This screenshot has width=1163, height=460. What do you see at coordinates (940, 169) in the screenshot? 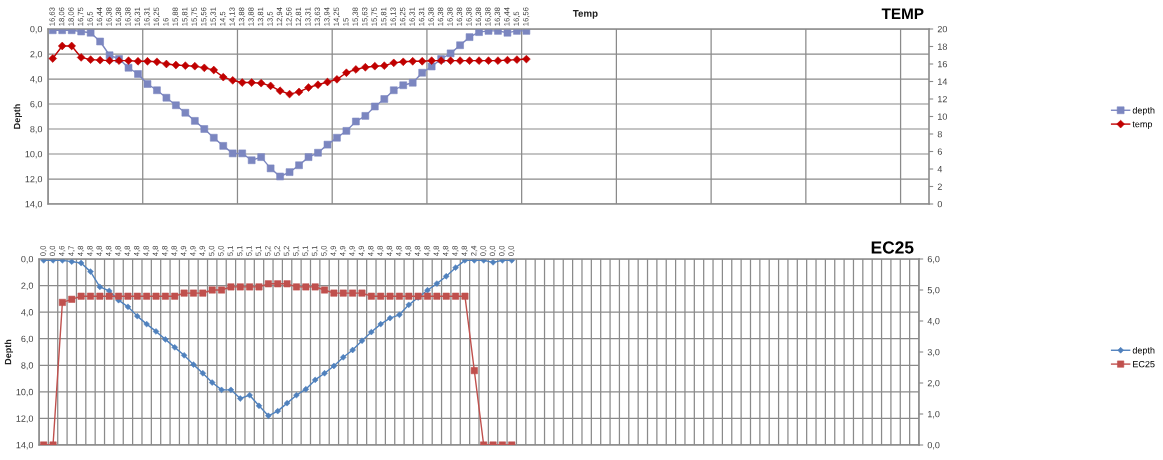
I see `y2-tick-label: 4` at bounding box center [940, 169].